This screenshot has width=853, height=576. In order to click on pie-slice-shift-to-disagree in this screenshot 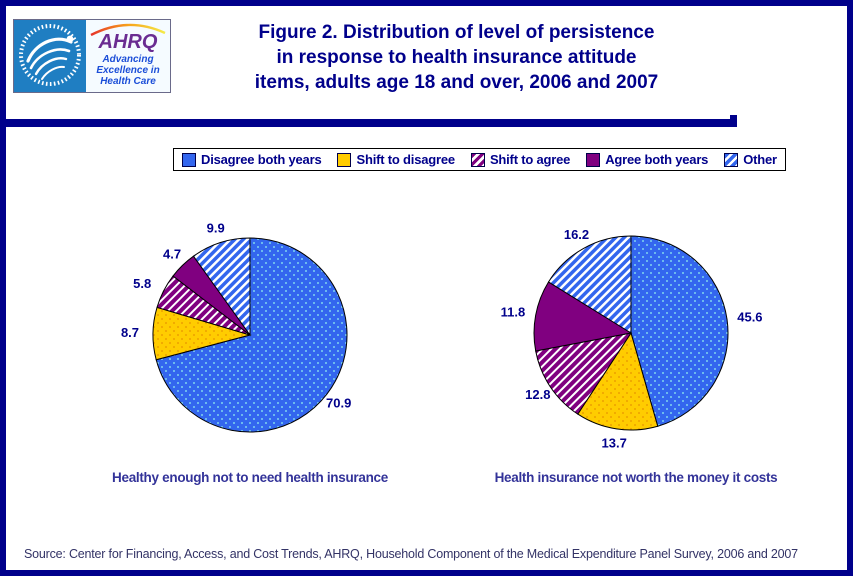, I will do `click(618, 381)`.